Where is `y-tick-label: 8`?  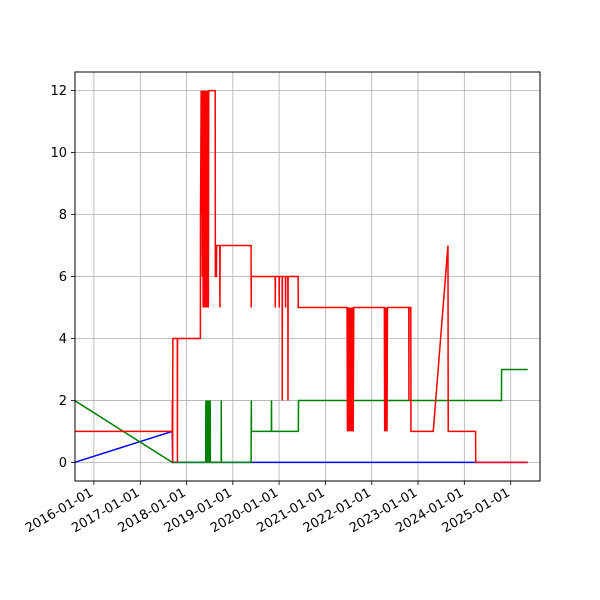
y-tick-label: 8 is located at coordinates (63, 215).